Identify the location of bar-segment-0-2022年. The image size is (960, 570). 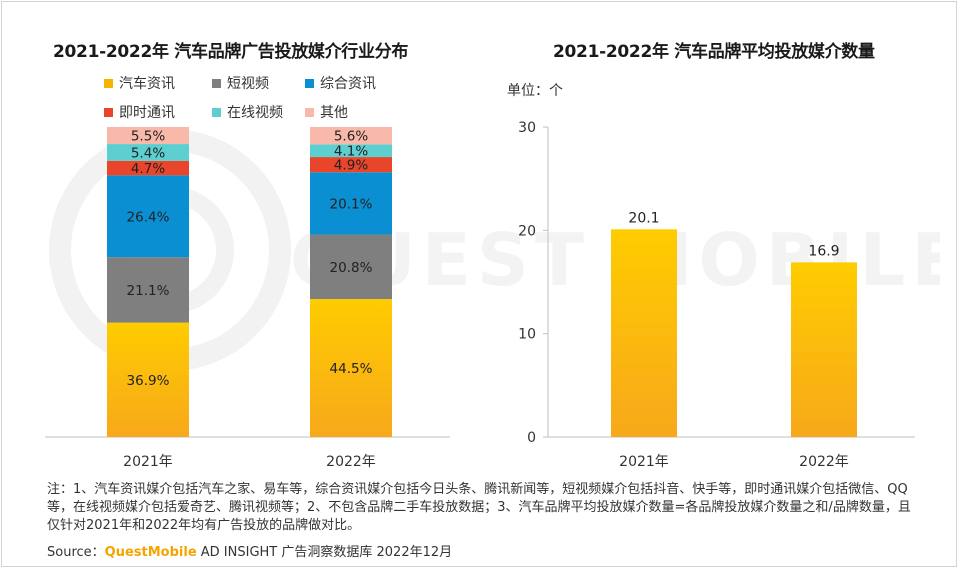
(351, 368).